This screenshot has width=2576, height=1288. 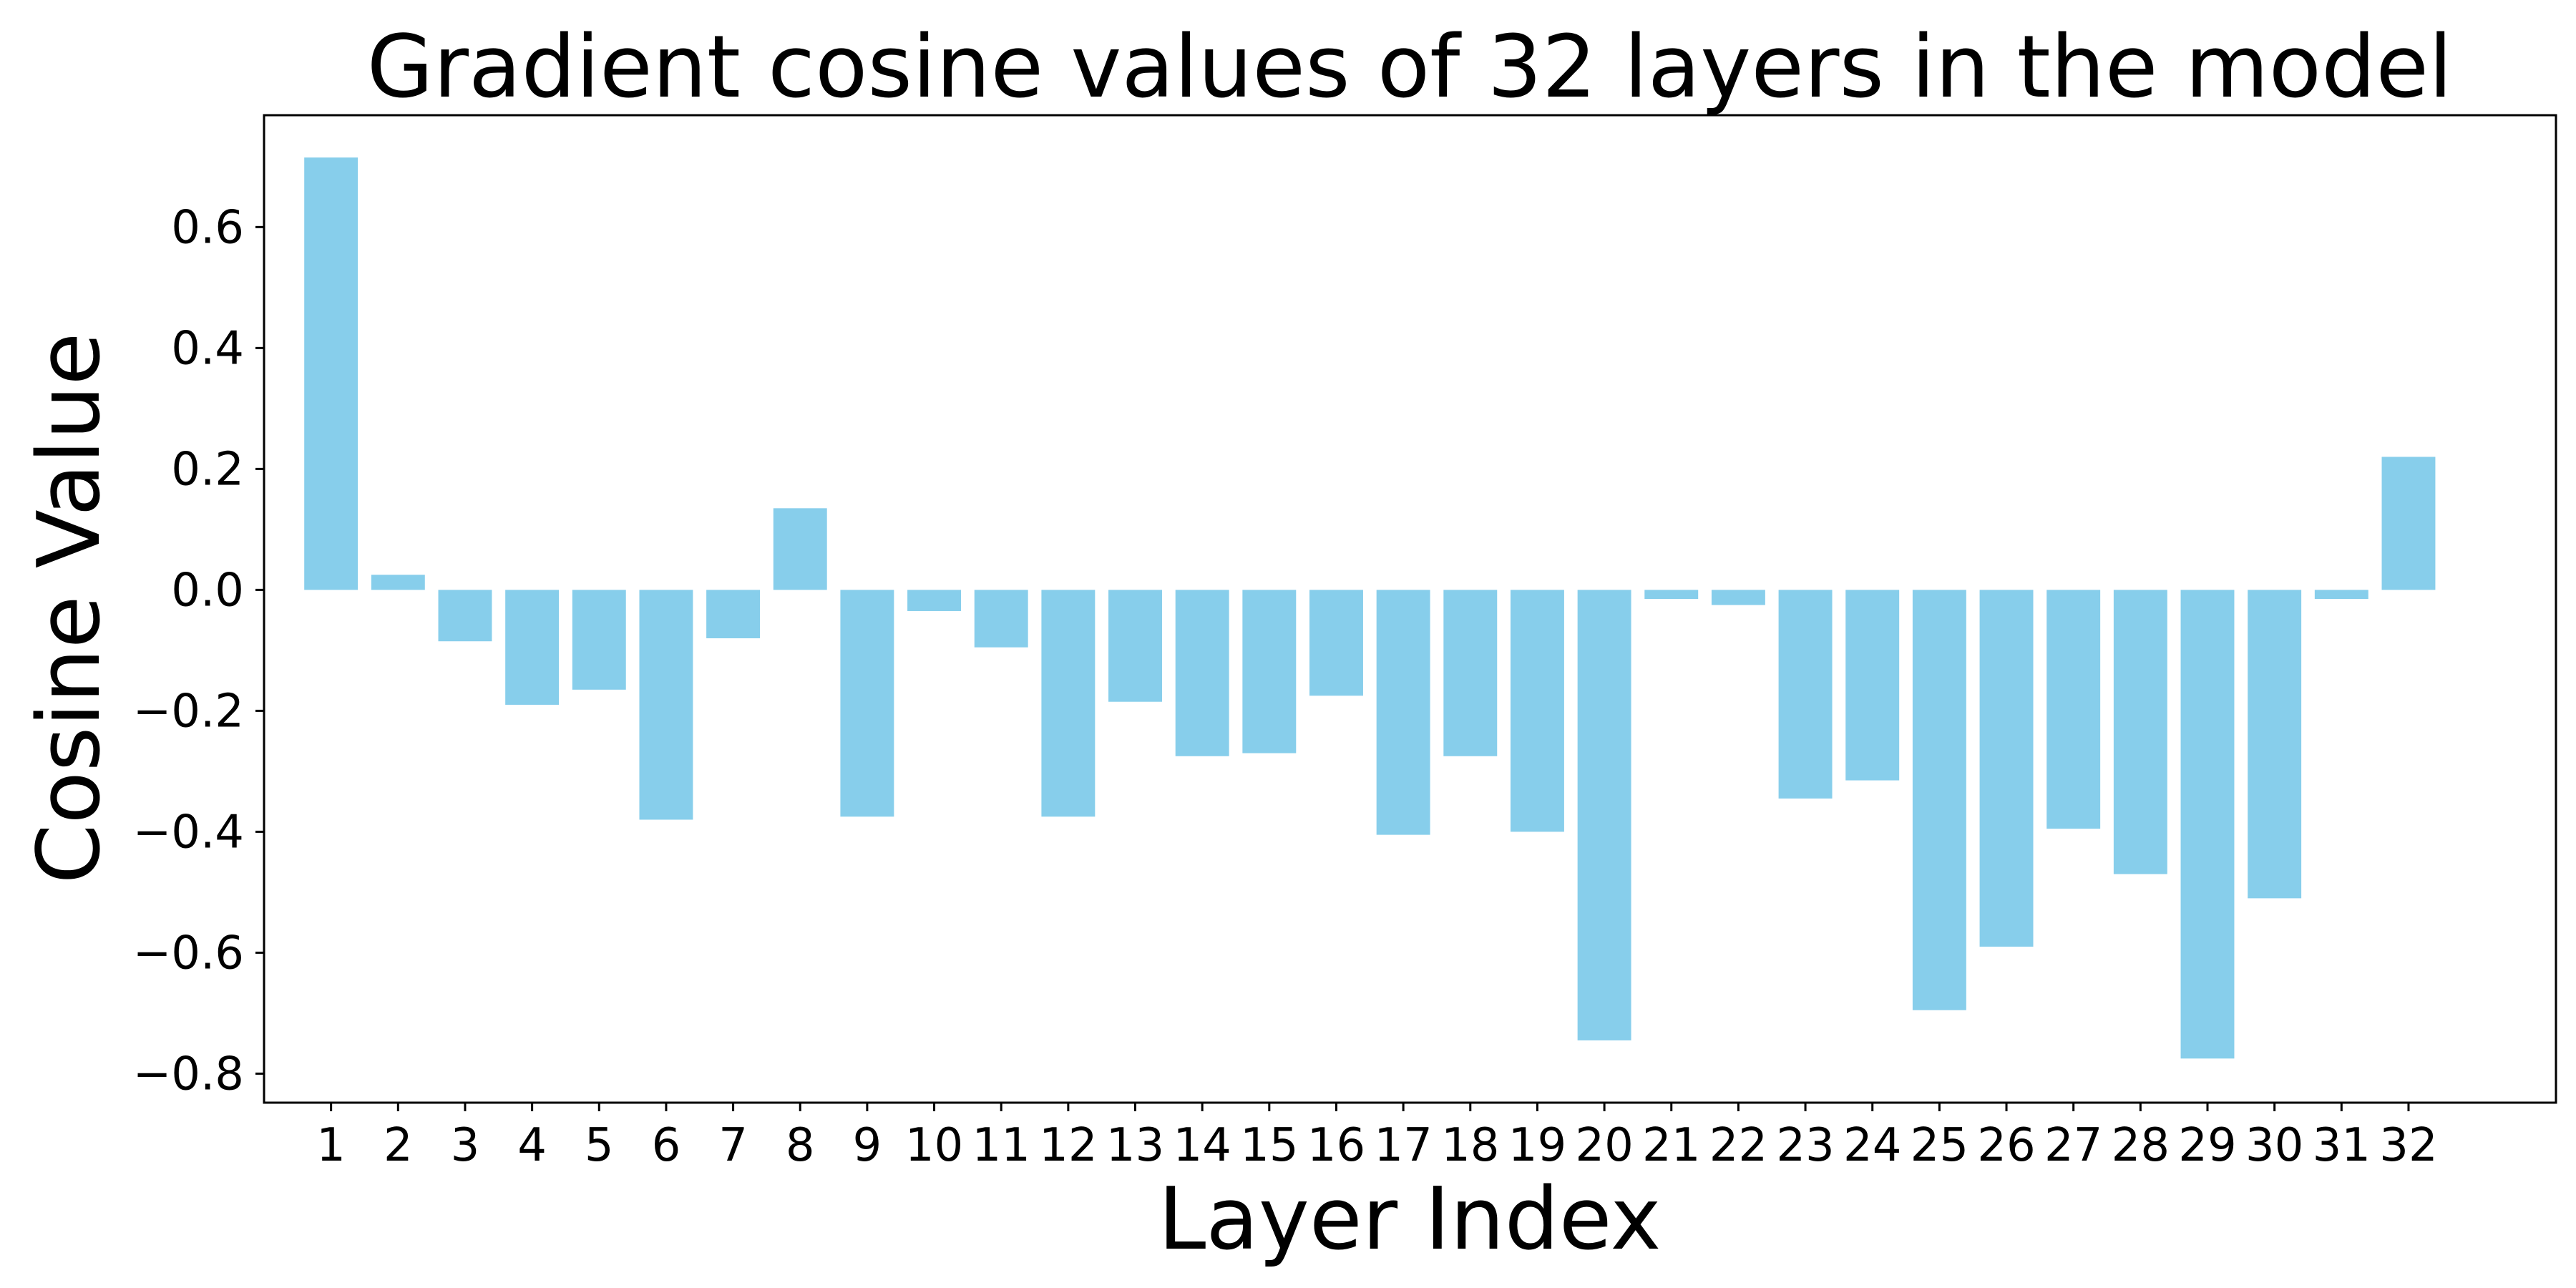 What do you see at coordinates (1805, 1145) in the screenshot?
I see `x-tick-label: 23` at bounding box center [1805, 1145].